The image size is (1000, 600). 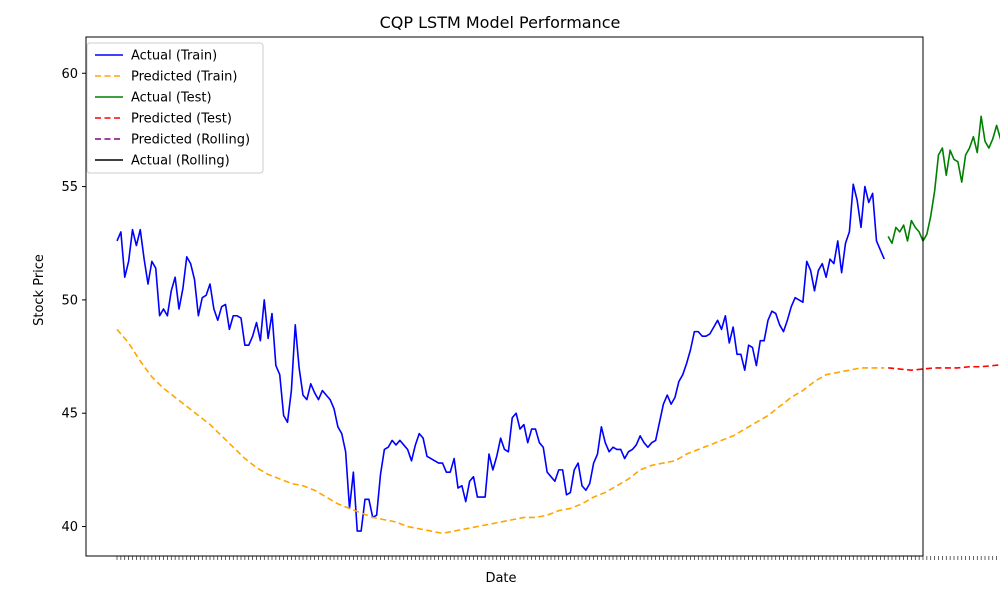 I want to click on series-line-actual-test, so click(x=943, y=180).